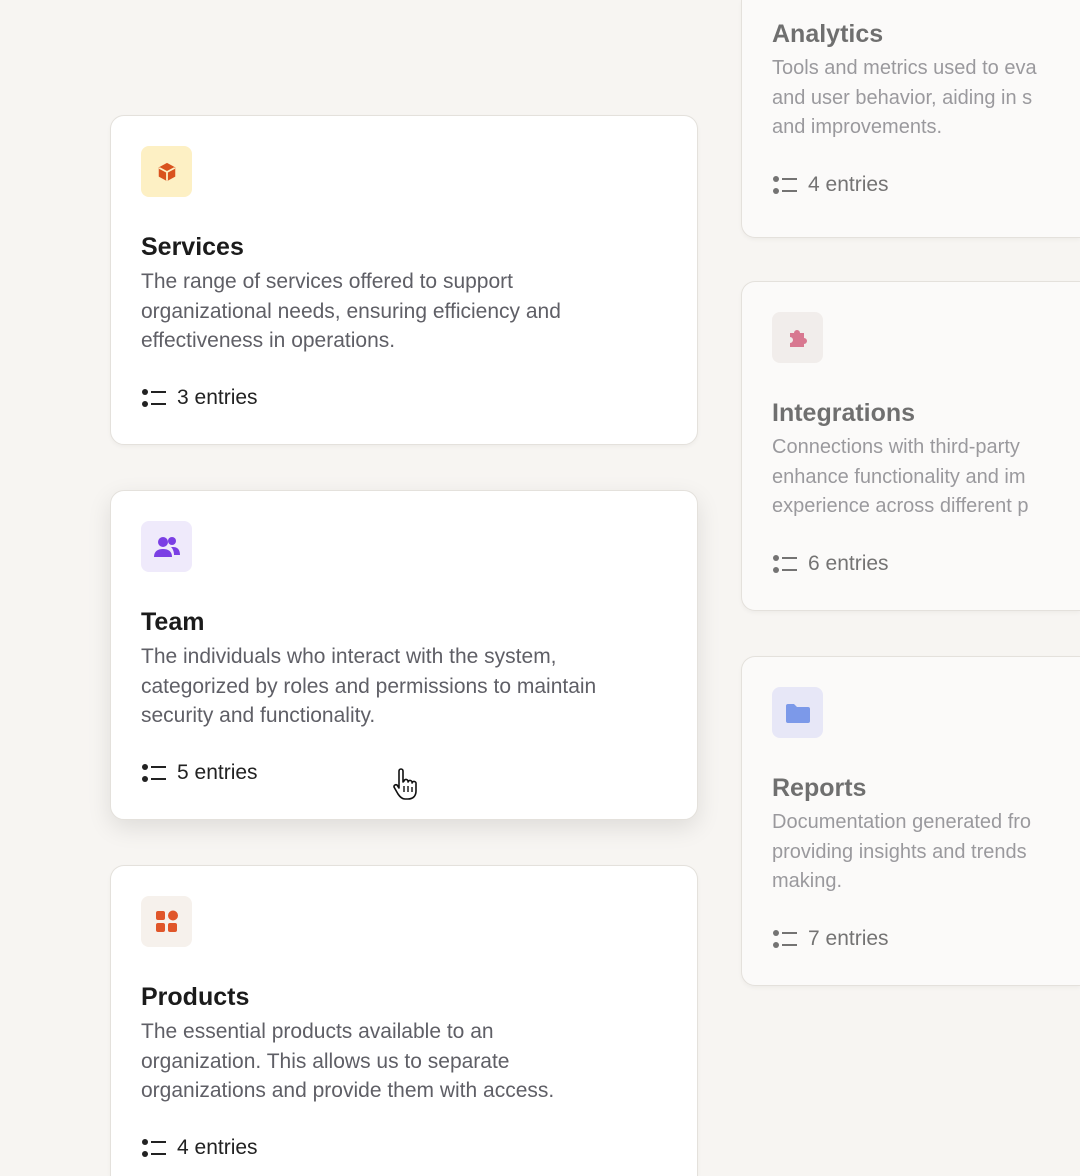  What do you see at coordinates (166, 171) in the screenshot?
I see `cube-icon` at bounding box center [166, 171].